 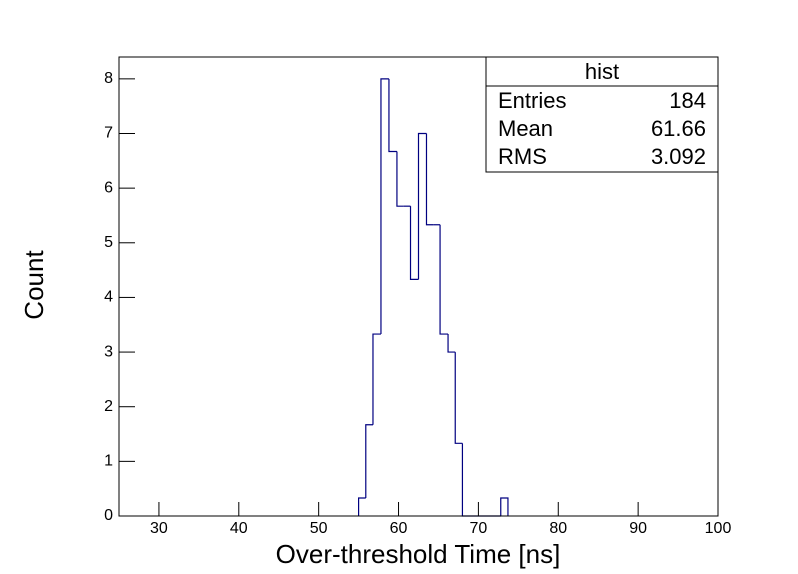 I want to click on y-tick-label: 7, so click(x=108, y=133).